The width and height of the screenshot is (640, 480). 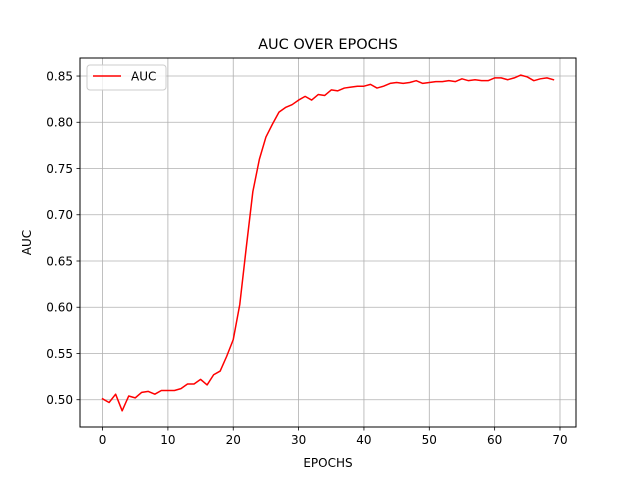 What do you see at coordinates (59, 261) in the screenshot?
I see `y-tick-label: 0.65` at bounding box center [59, 261].